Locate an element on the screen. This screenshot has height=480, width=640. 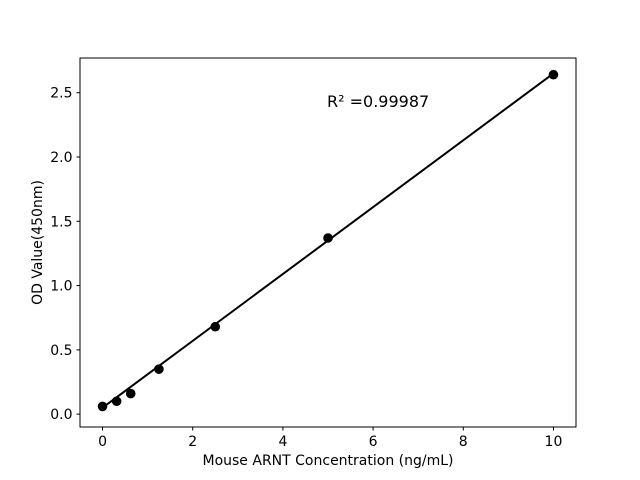
x-tick-label: 4 is located at coordinates (282, 442).